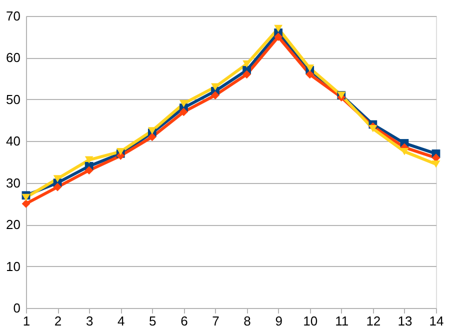  Describe the element at coordinates (58, 321) in the screenshot. I see `x-tick-label: 2` at that location.